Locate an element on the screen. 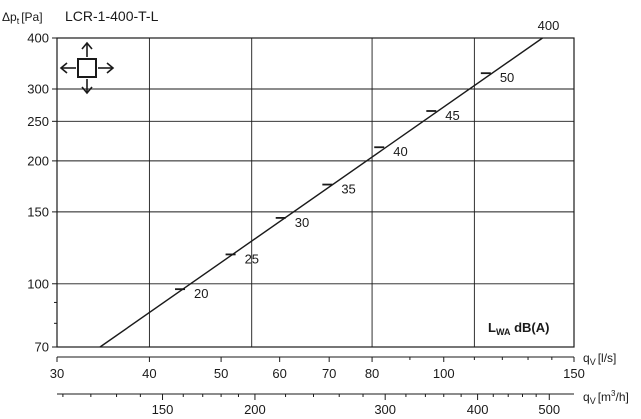 Image resolution: width=641 pixels, height=419 pixels. x-tick-label-ls: 30 is located at coordinates (57, 373).